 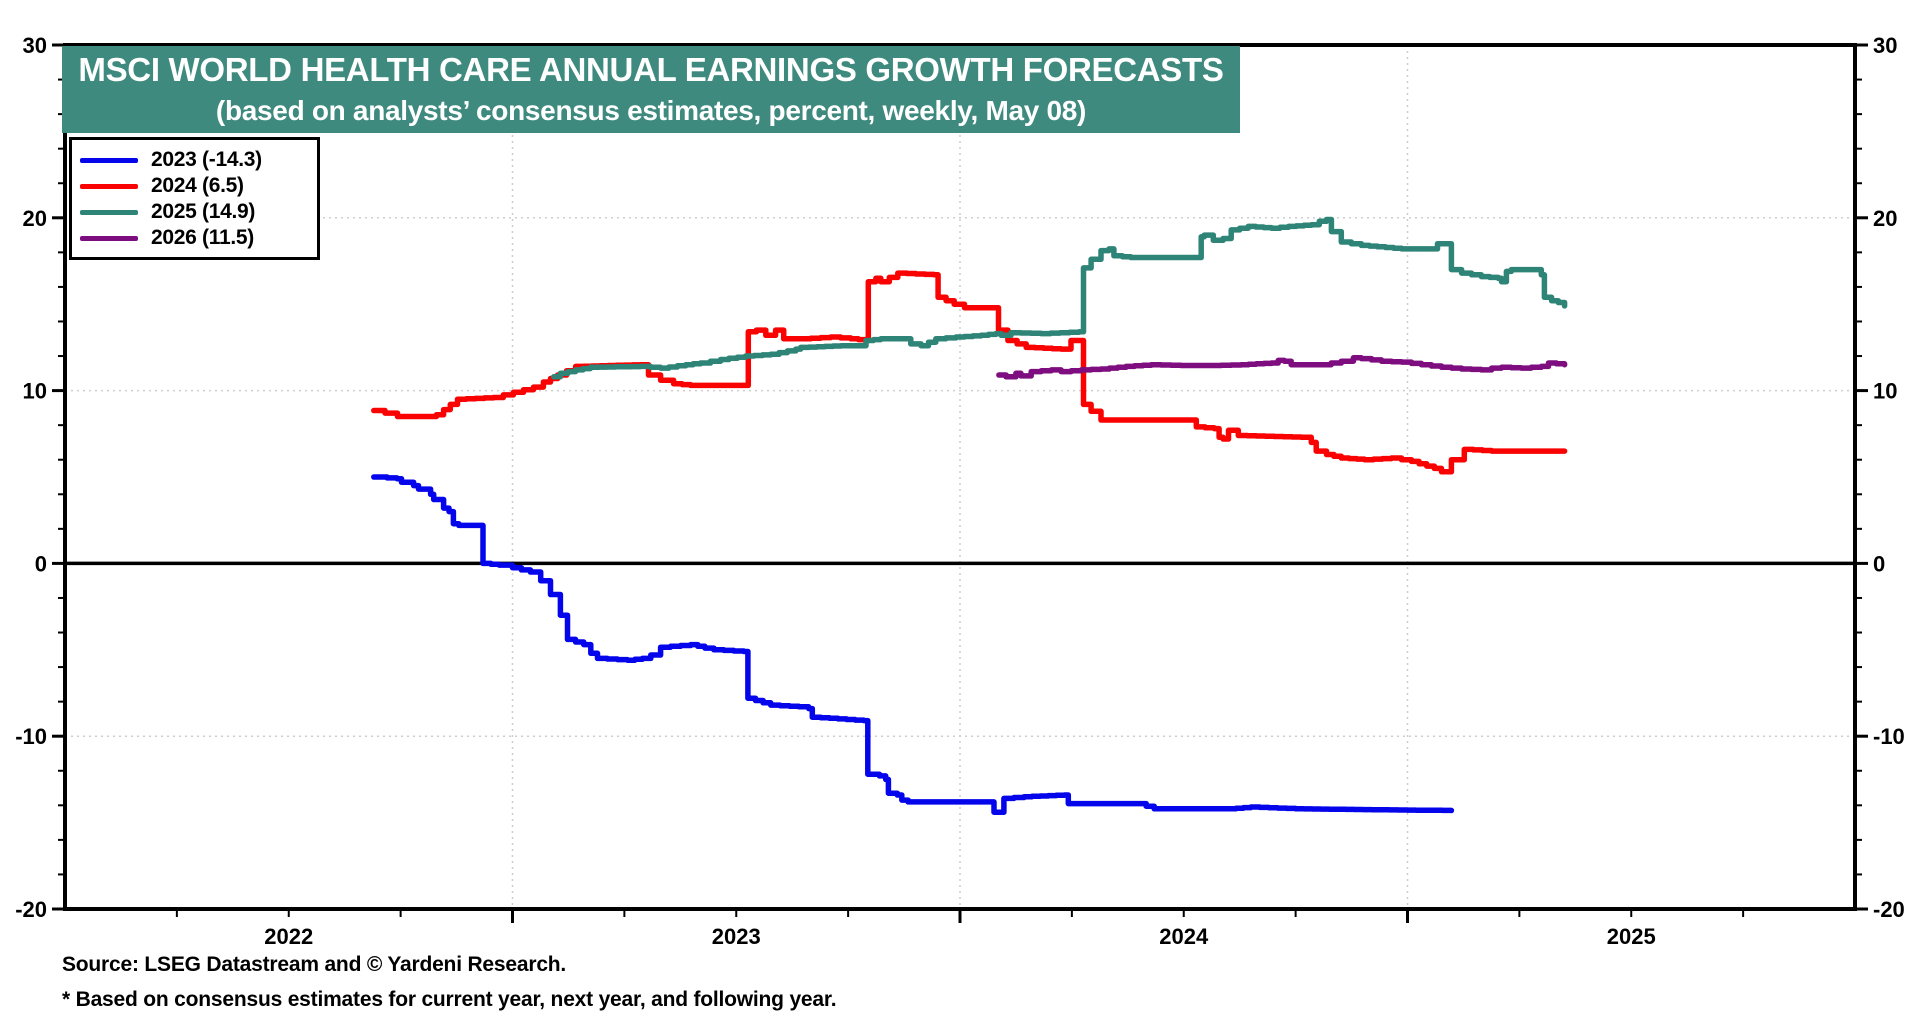 What do you see at coordinates (1885, 218) in the screenshot?
I see `y-axis-label-right: 20` at bounding box center [1885, 218].